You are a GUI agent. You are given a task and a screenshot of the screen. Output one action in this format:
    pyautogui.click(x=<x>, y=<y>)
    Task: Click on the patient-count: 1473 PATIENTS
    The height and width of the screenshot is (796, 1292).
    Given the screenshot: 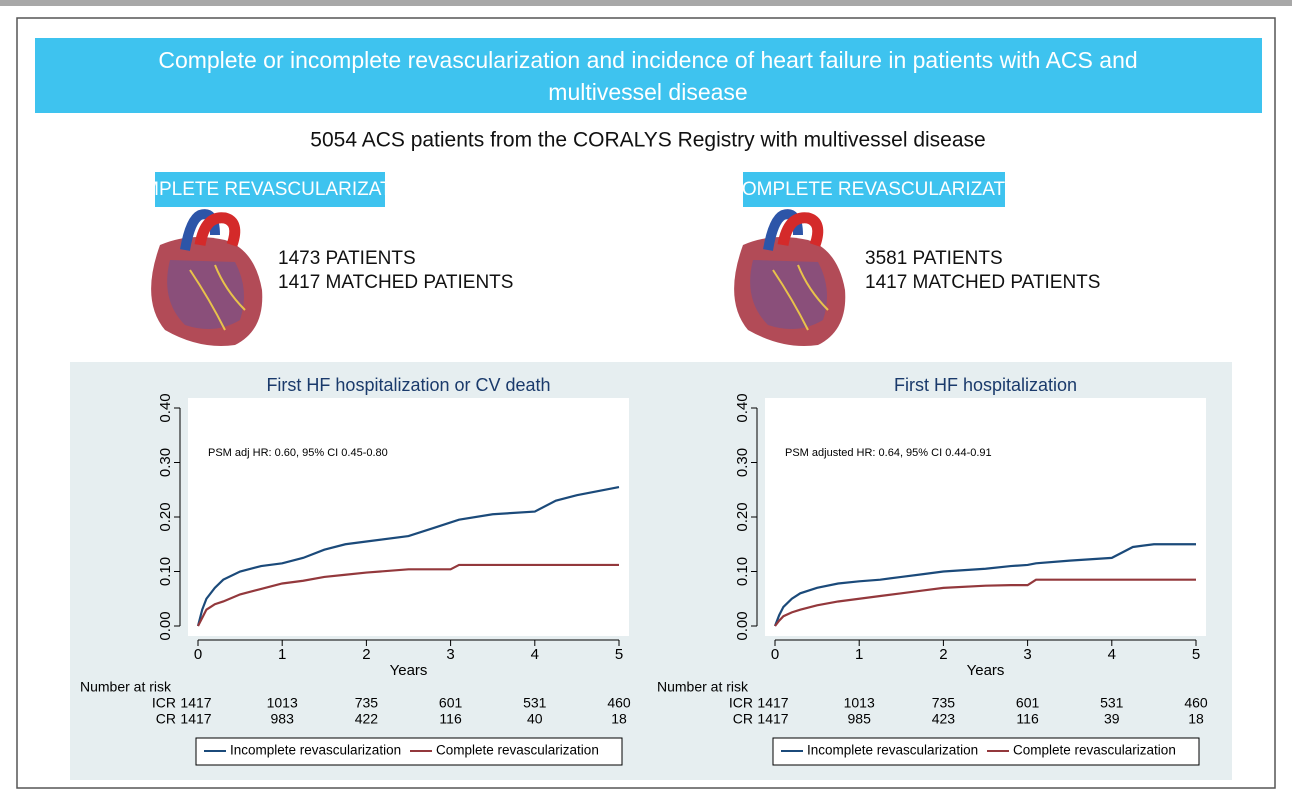 What is the action you would take?
    pyautogui.click(x=347, y=258)
    